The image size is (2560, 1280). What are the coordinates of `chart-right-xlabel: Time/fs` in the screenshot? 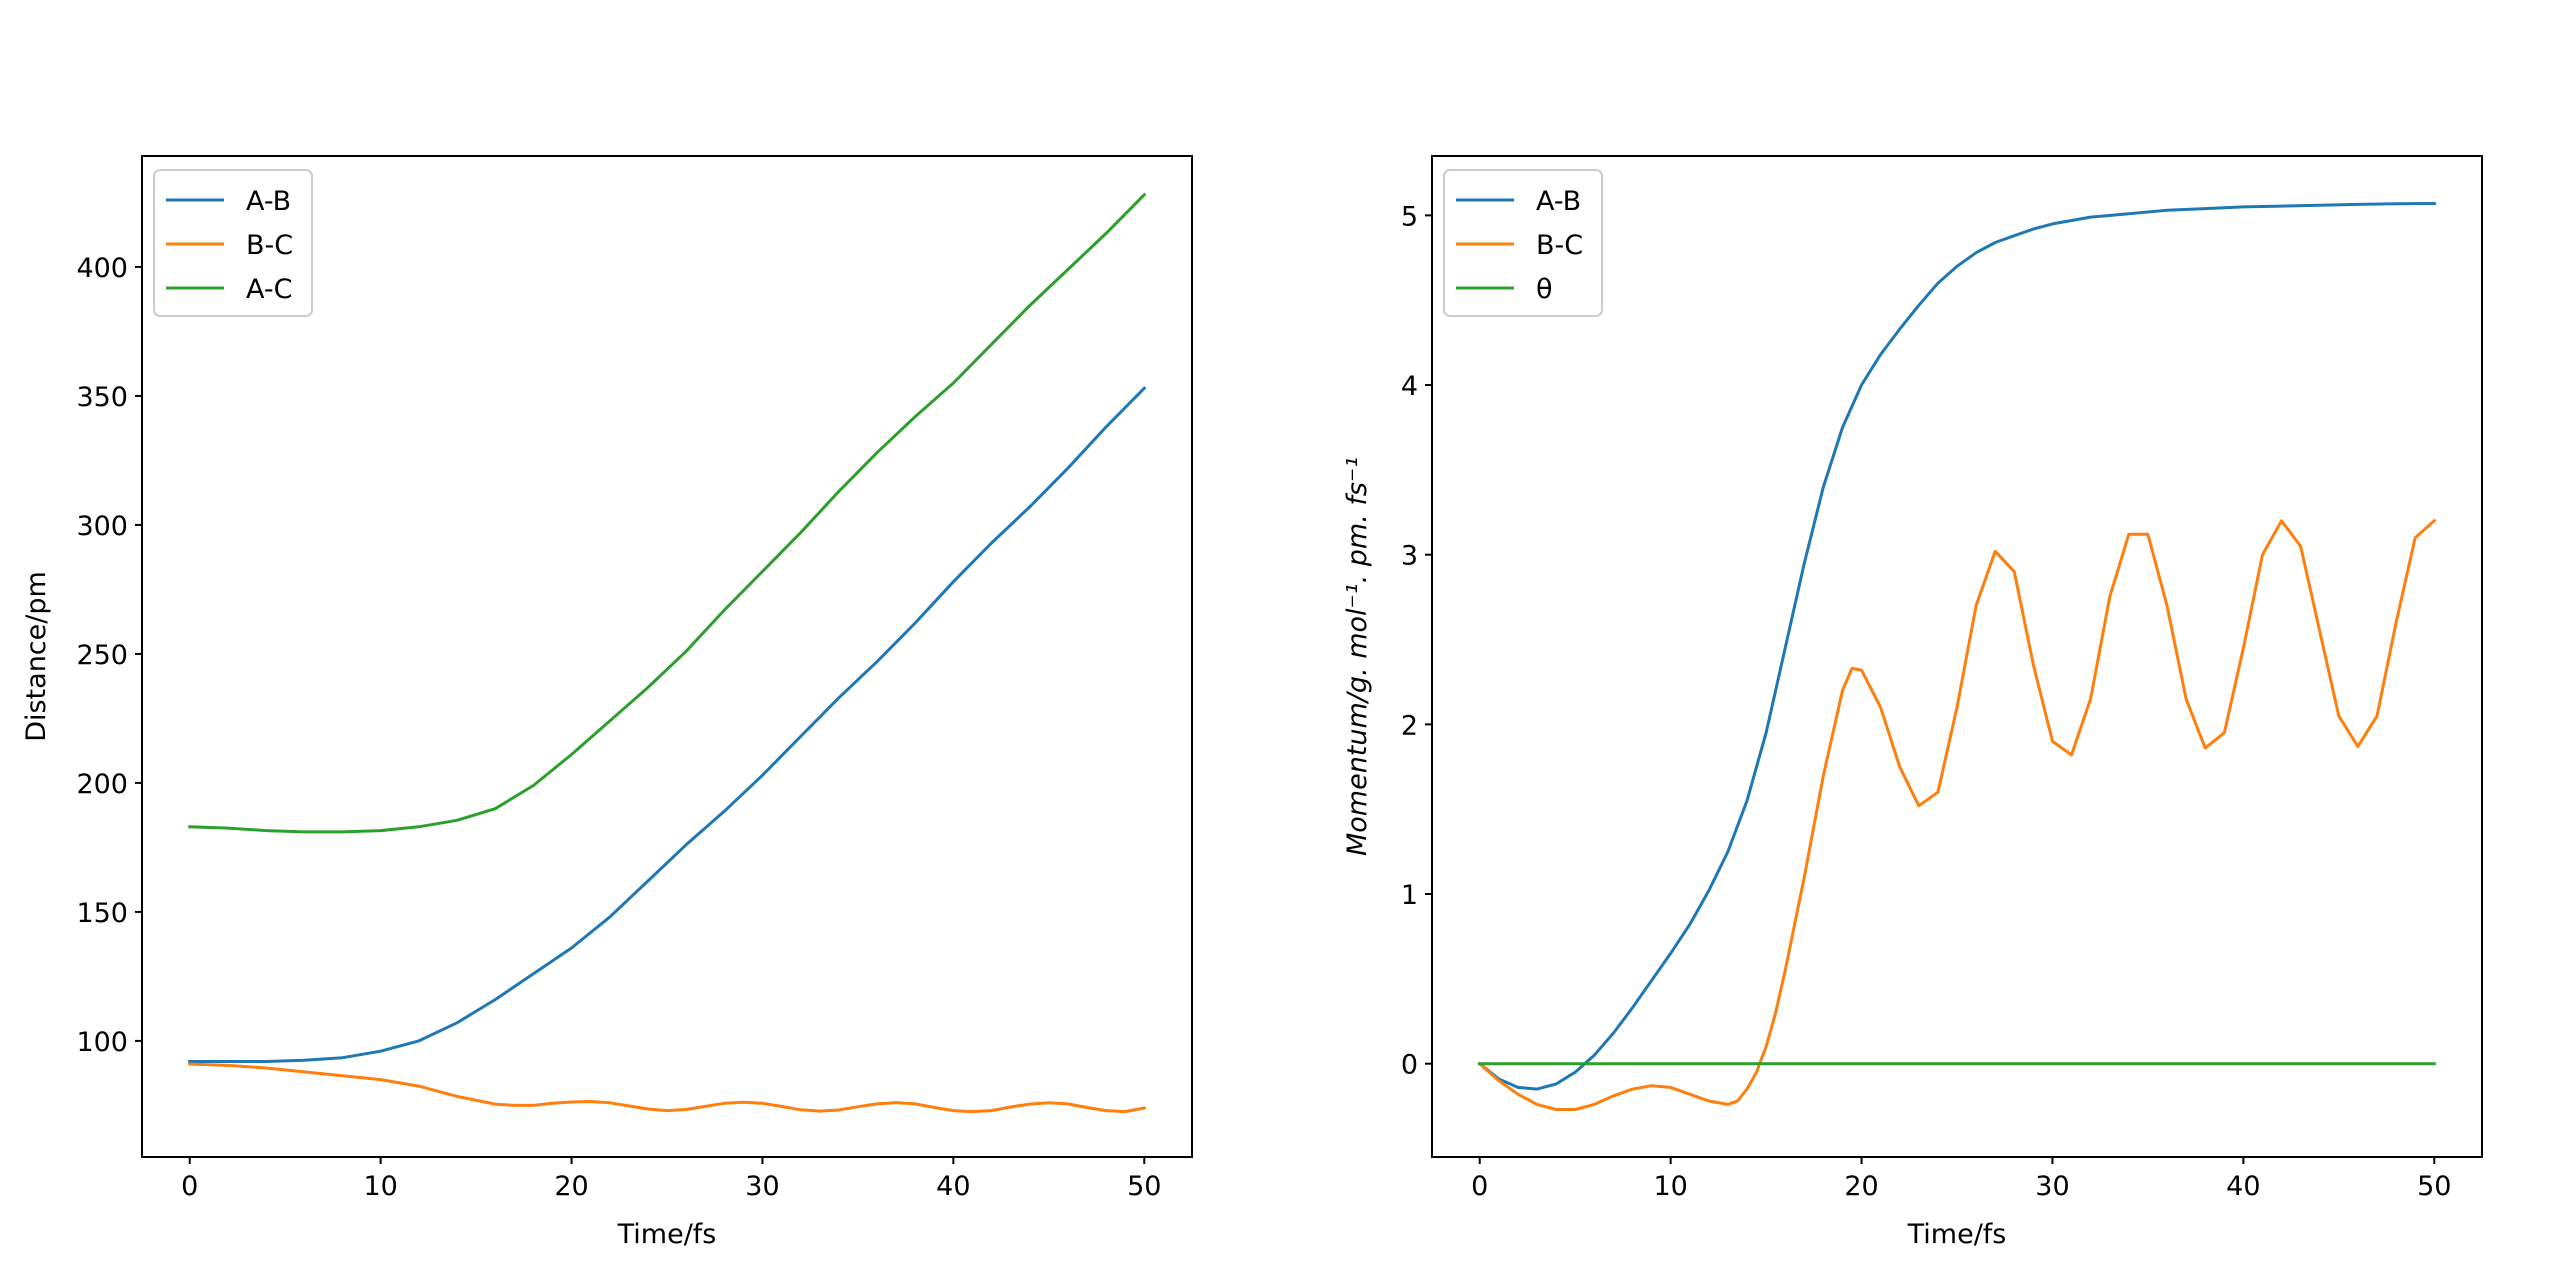 It's located at (1957, 1234).